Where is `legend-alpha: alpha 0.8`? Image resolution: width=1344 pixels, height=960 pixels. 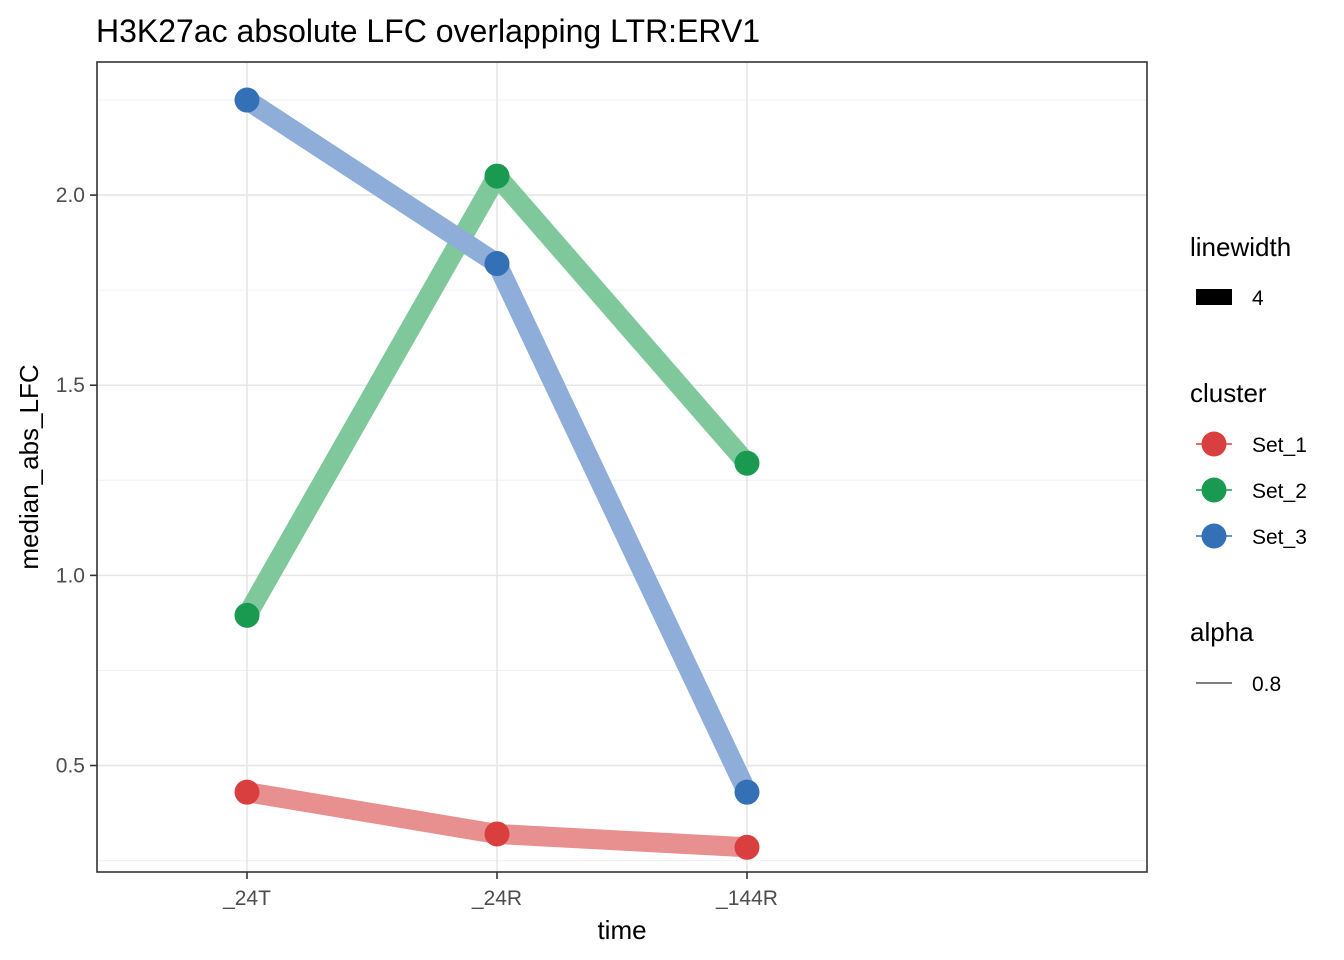 legend-alpha: alpha 0.8 is located at coordinates (1235, 656).